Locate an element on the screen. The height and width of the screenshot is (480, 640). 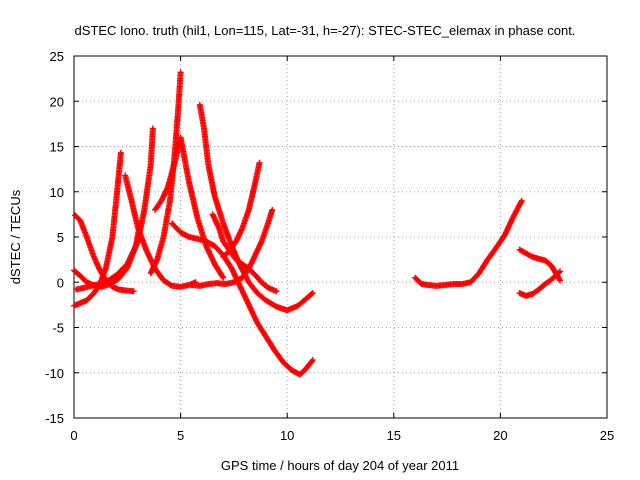
y-axis-label: dSTEC / TECUs is located at coordinates (15, 236).